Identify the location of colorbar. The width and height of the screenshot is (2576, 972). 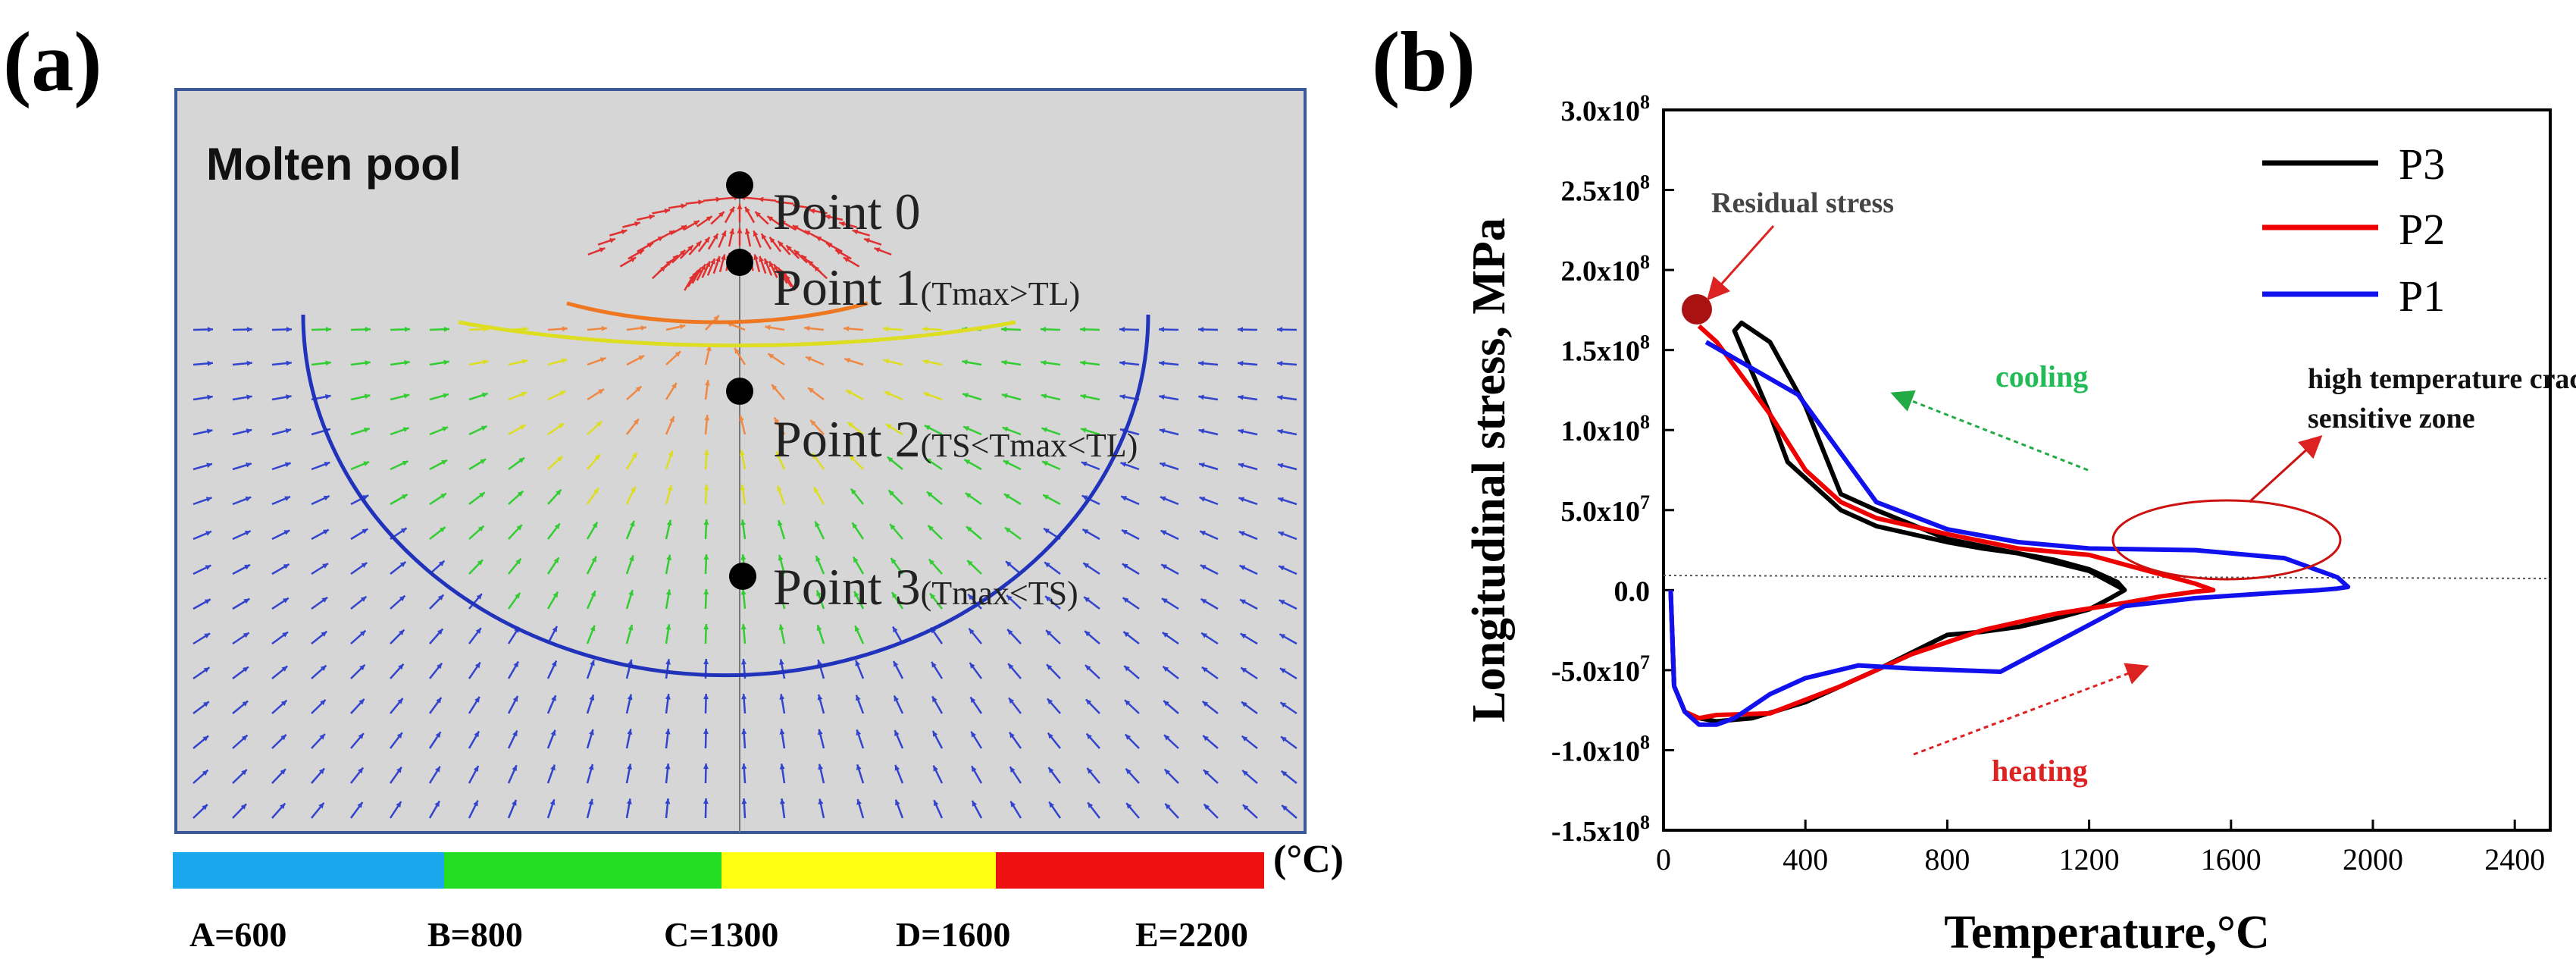
(719, 870).